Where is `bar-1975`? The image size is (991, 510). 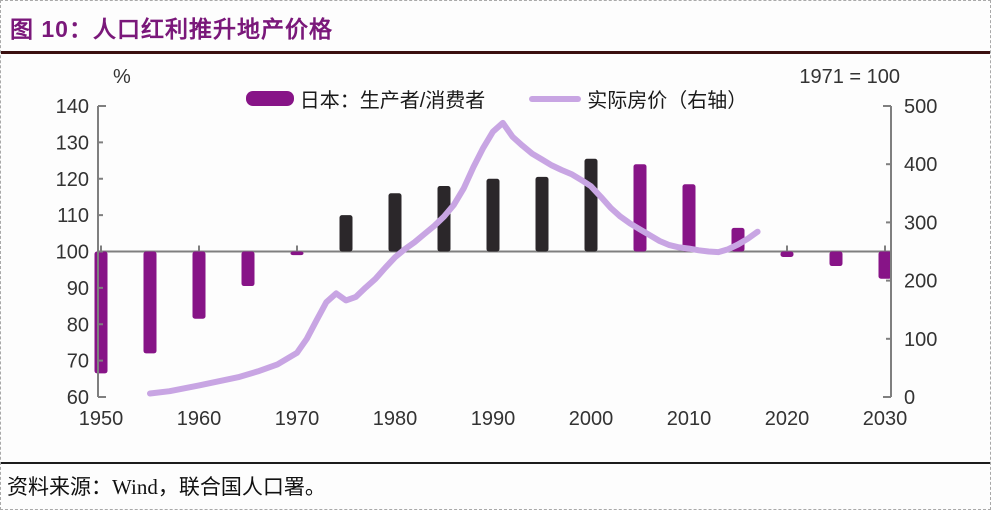 bar-1975 is located at coordinates (346, 233).